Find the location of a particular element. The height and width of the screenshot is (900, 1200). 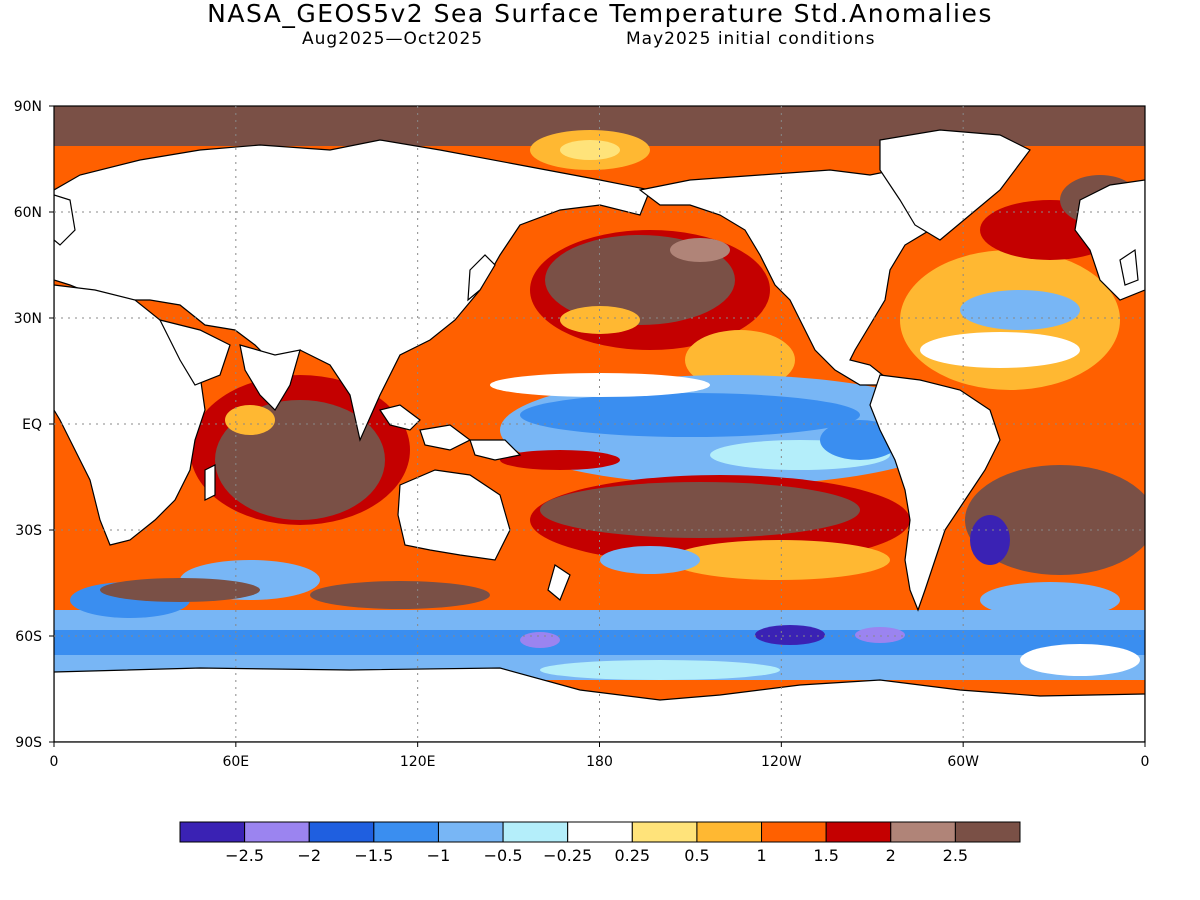

lat-tick-label: 30S is located at coordinates (28, 531).